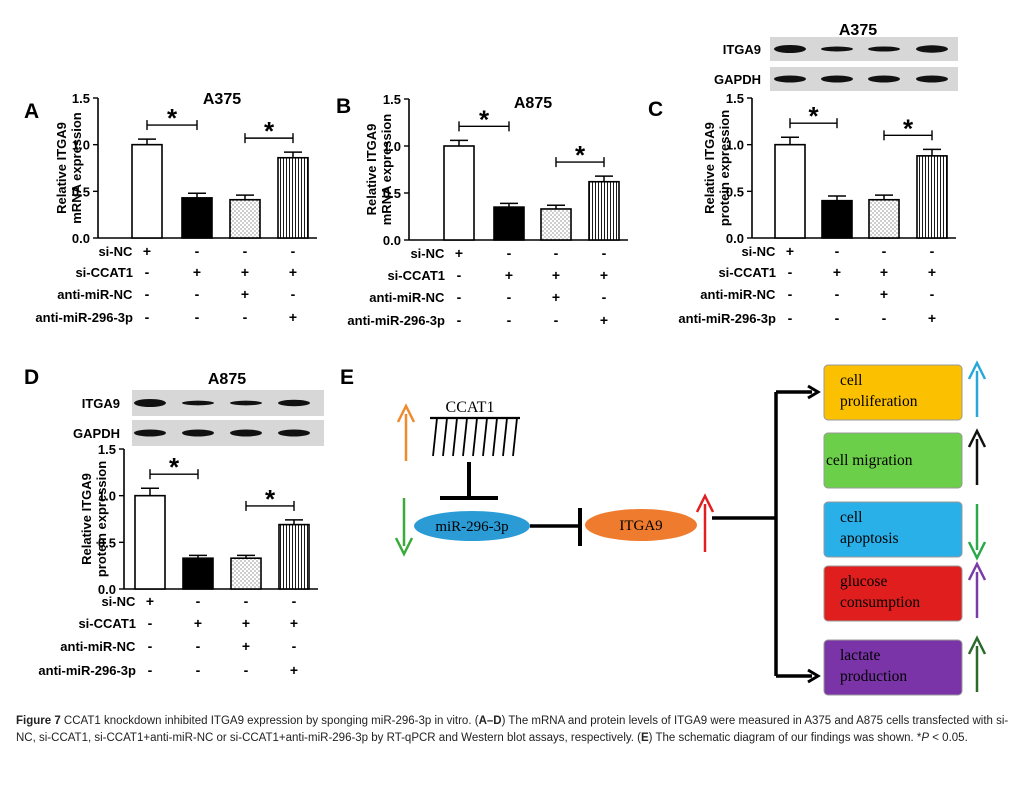 The image size is (1025, 785). I want to click on panel-letter: D, so click(31, 377).